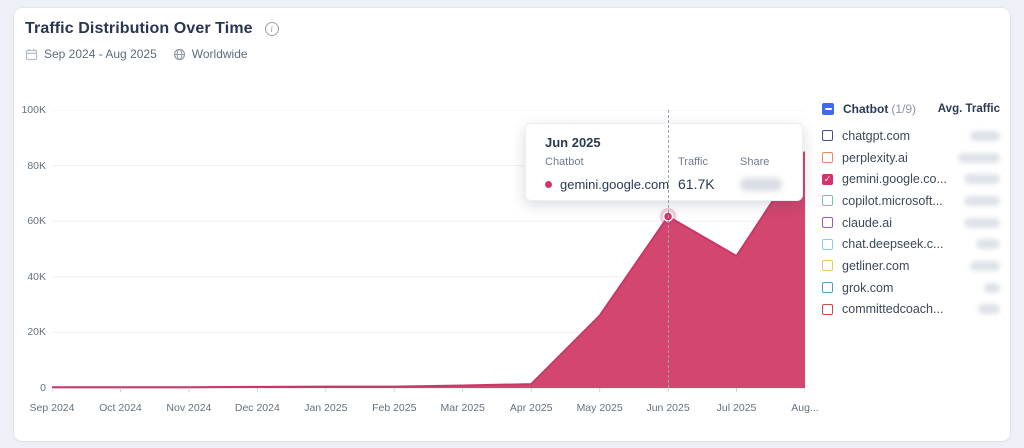 This screenshot has width=1024, height=448. What do you see at coordinates (36, 332) in the screenshot?
I see `y-tick-label: 20K` at bounding box center [36, 332].